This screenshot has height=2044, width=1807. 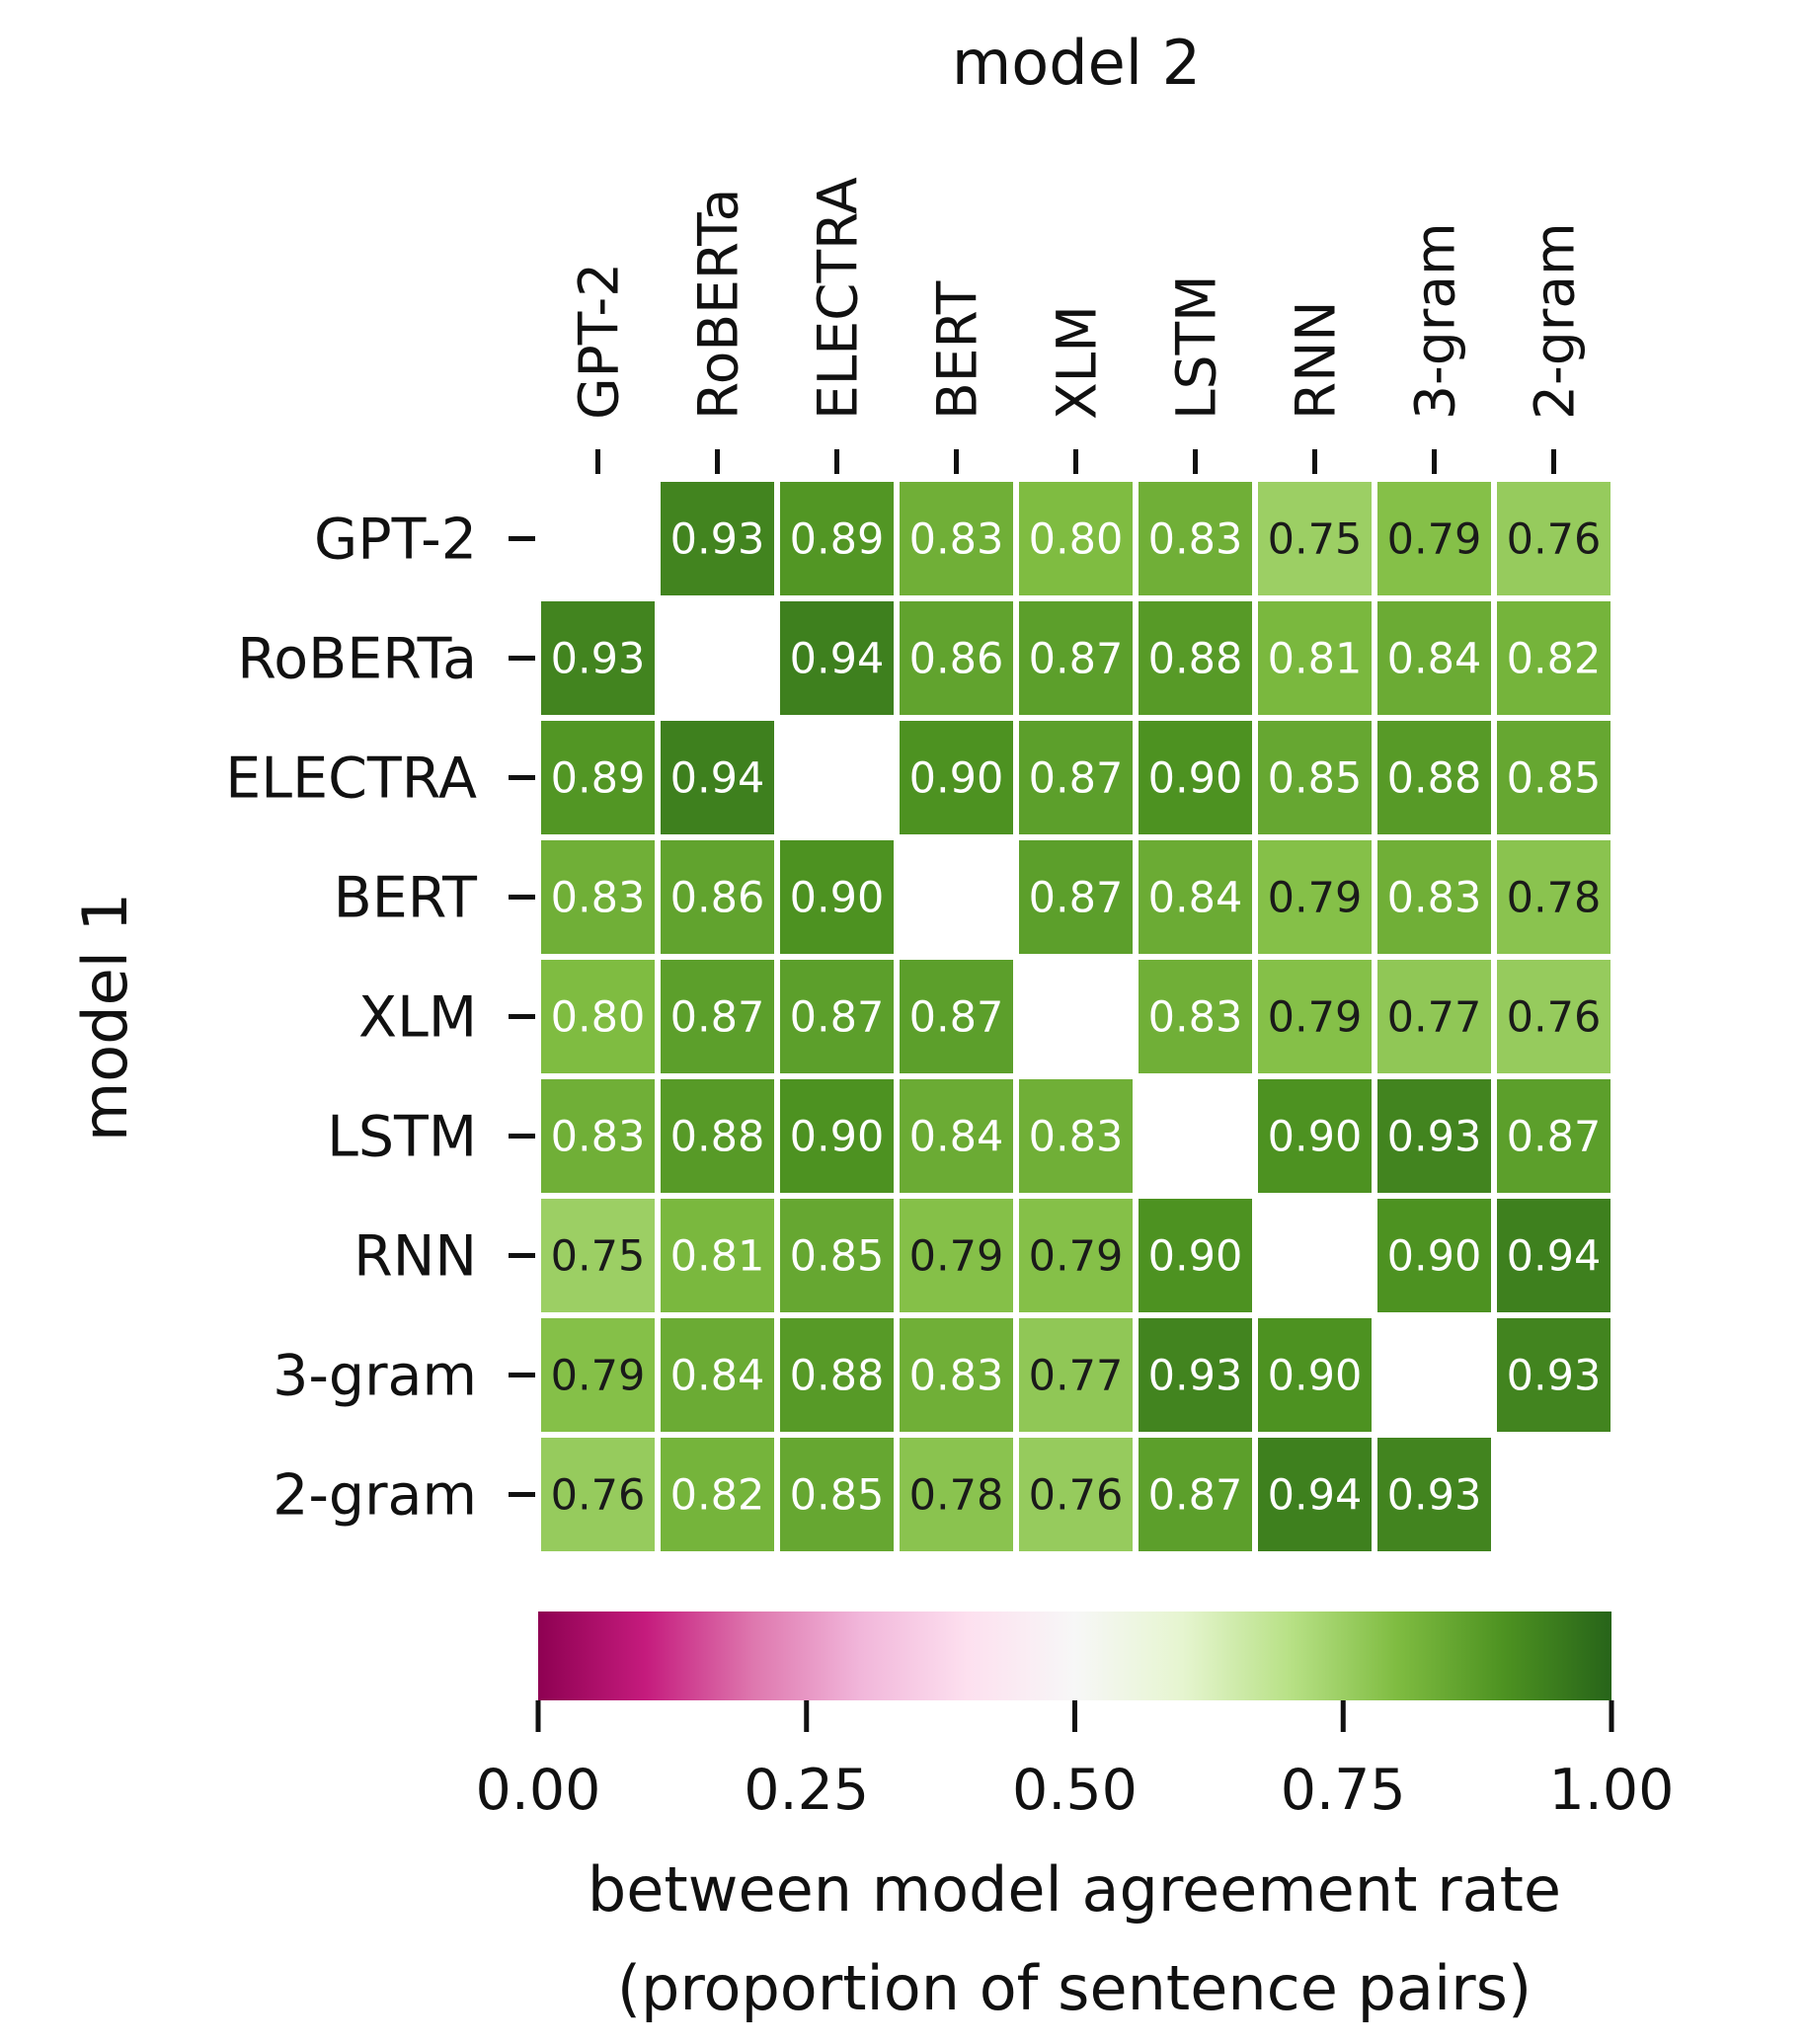 I want to click on cell-value-label: 0.77, so click(x=1434, y=1018).